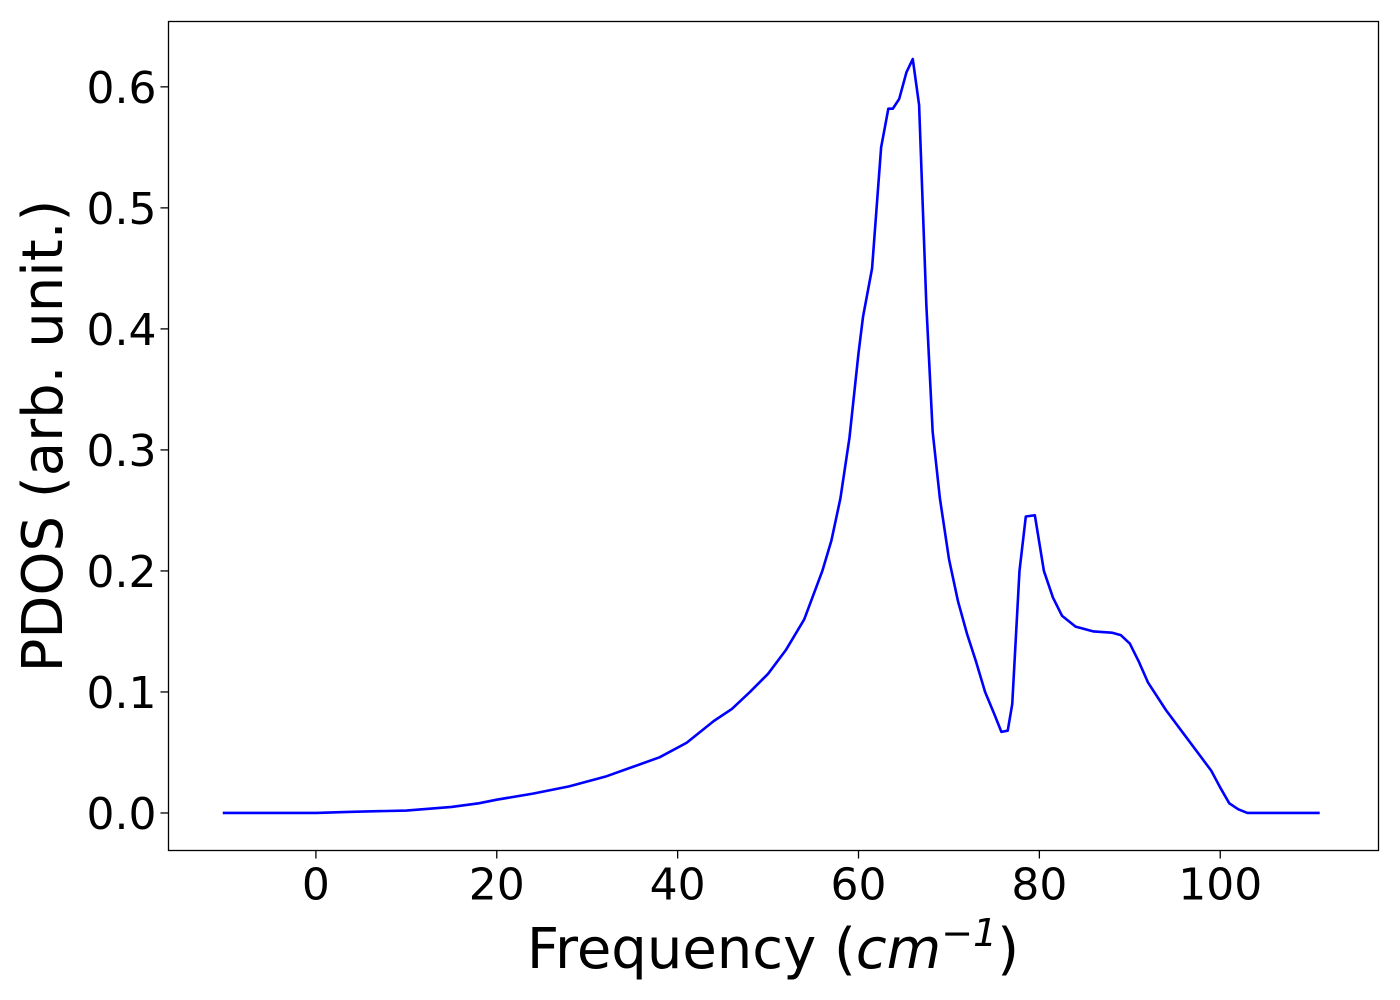  What do you see at coordinates (122, 330) in the screenshot?
I see `y-tick-label: 0.4` at bounding box center [122, 330].